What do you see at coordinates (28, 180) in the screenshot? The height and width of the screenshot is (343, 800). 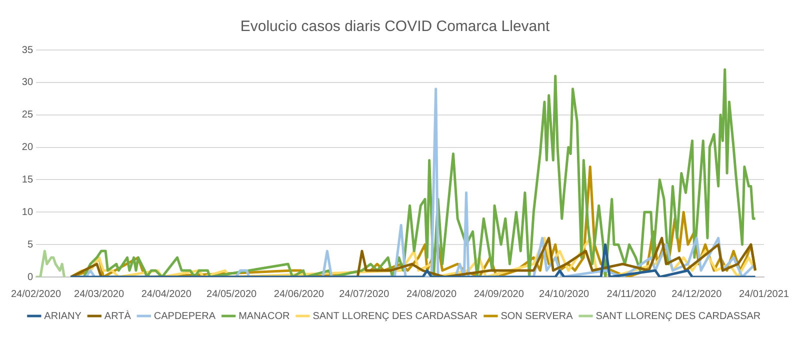 I see `y-tick-label: 15` at bounding box center [28, 180].